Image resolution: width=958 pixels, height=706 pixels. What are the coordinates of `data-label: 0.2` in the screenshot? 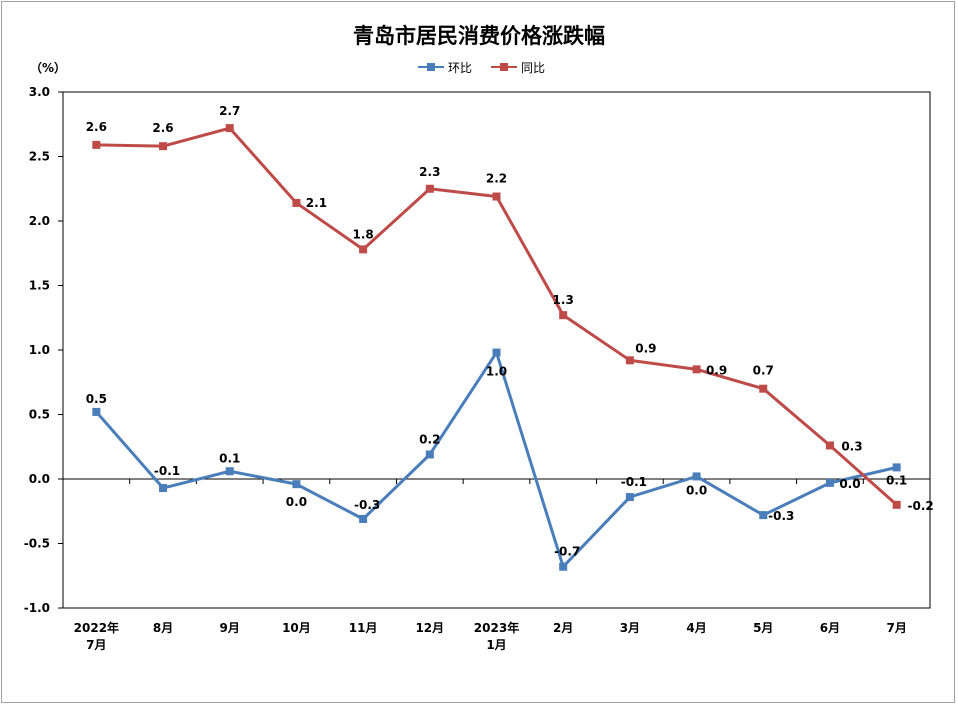 It's located at (429, 439).